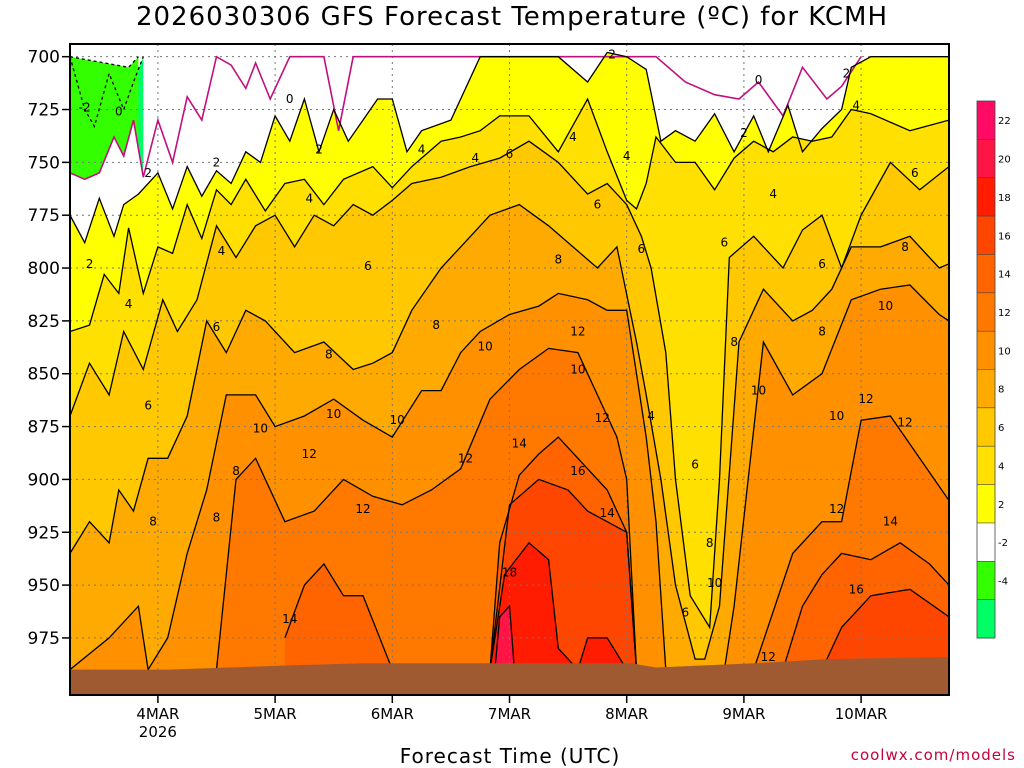 The width and height of the screenshot is (1024, 768). What do you see at coordinates (392, 714) in the screenshot?
I see `x-tick-label: 6MAR` at bounding box center [392, 714].